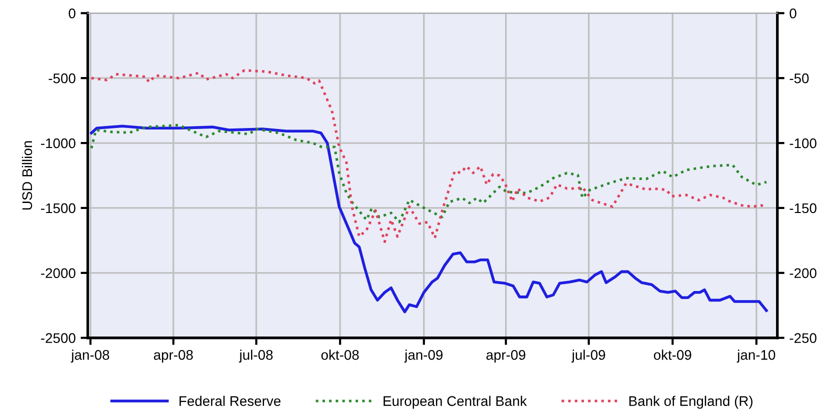  I want to click on y-tick-label: -1000, so click(58, 143).